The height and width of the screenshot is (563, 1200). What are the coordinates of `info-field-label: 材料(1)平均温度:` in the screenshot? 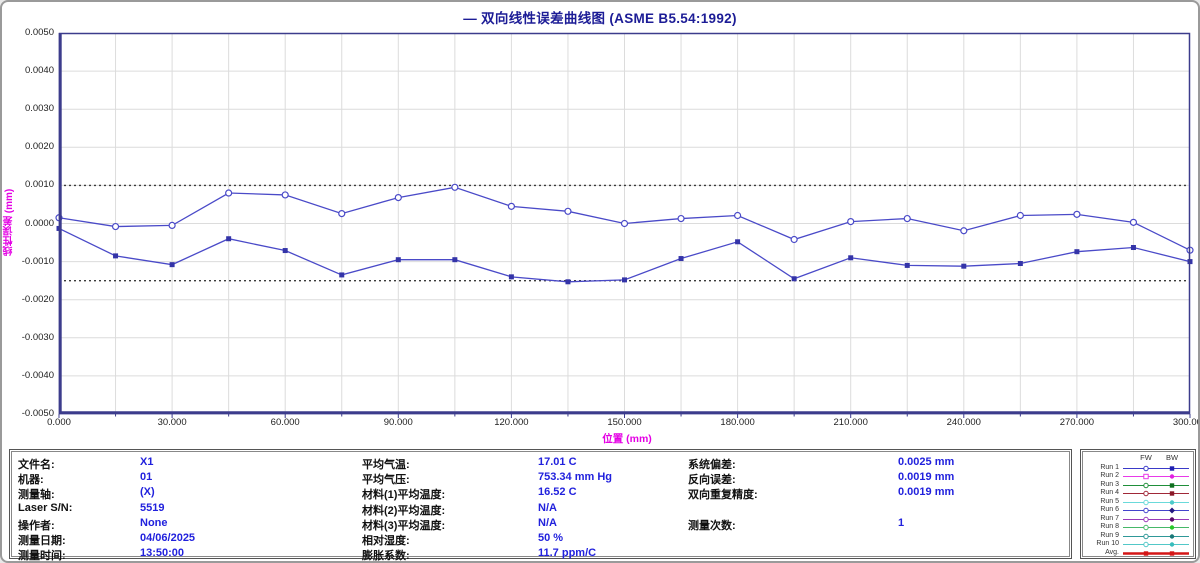 It's located at (404, 495).